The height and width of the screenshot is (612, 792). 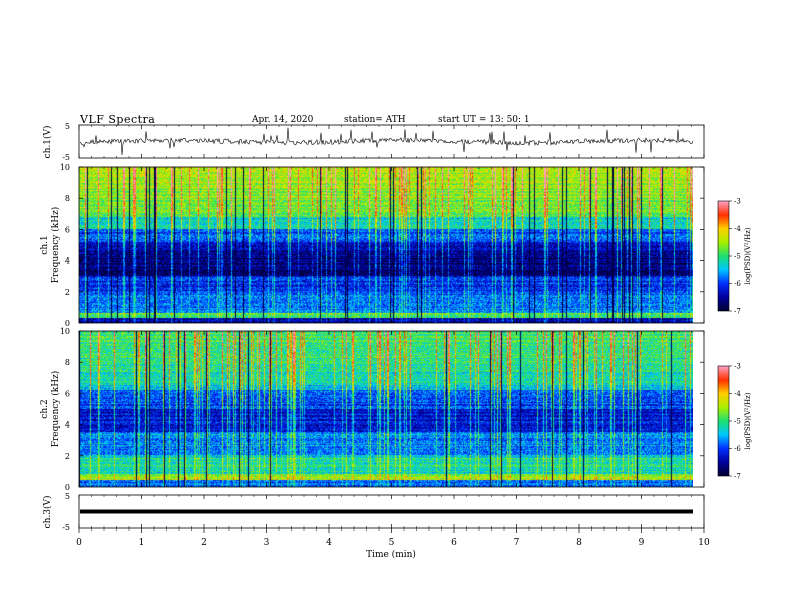 What do you see at coordinates (642, 543) in the screenshot?
I see `x-tick-label-9: 9` at bounding box center [642, 543].